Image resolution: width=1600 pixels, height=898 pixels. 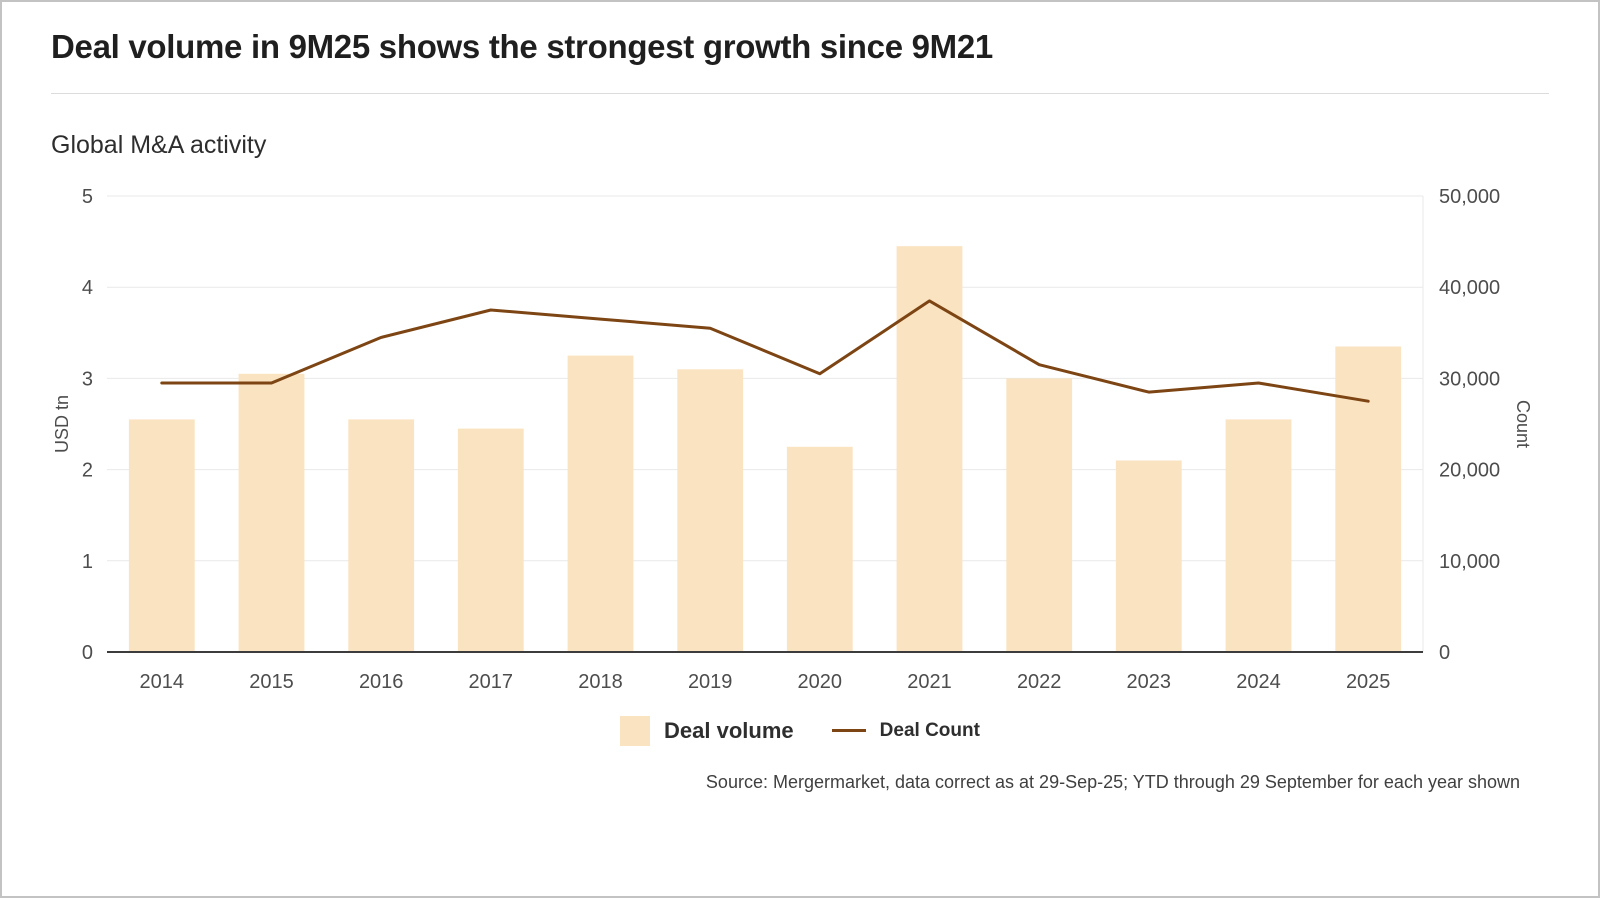 What do you see at coordinates (87, 653) in the screenshot?
I see `left-axis-tick: 0` at bounding box center [87, 653].